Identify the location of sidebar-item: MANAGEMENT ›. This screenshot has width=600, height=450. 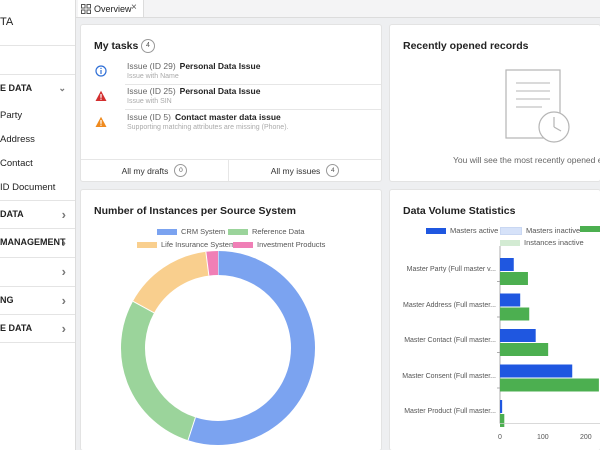
(37, 242).